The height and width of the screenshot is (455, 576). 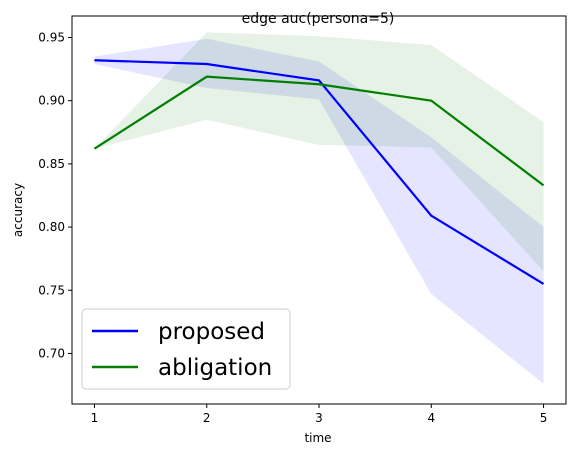 What do you see at coordinates (544, 418) in the screenshot?
I see `x-tick-label: 5` at bounding box center [544, 418].